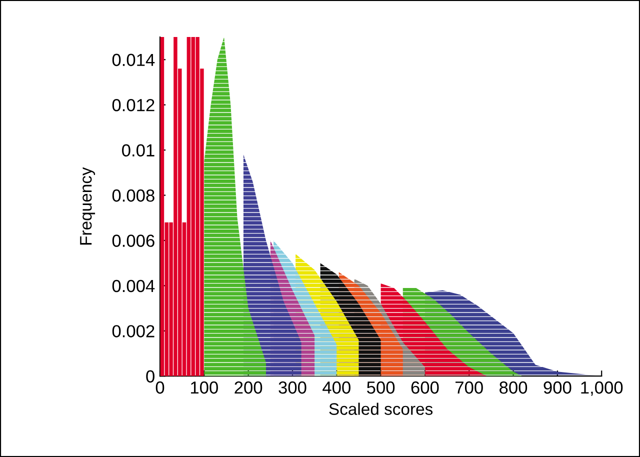 This screenshot has width=640, height=457. I want to click on y-tick-label: 0.012, so click(133, 105).